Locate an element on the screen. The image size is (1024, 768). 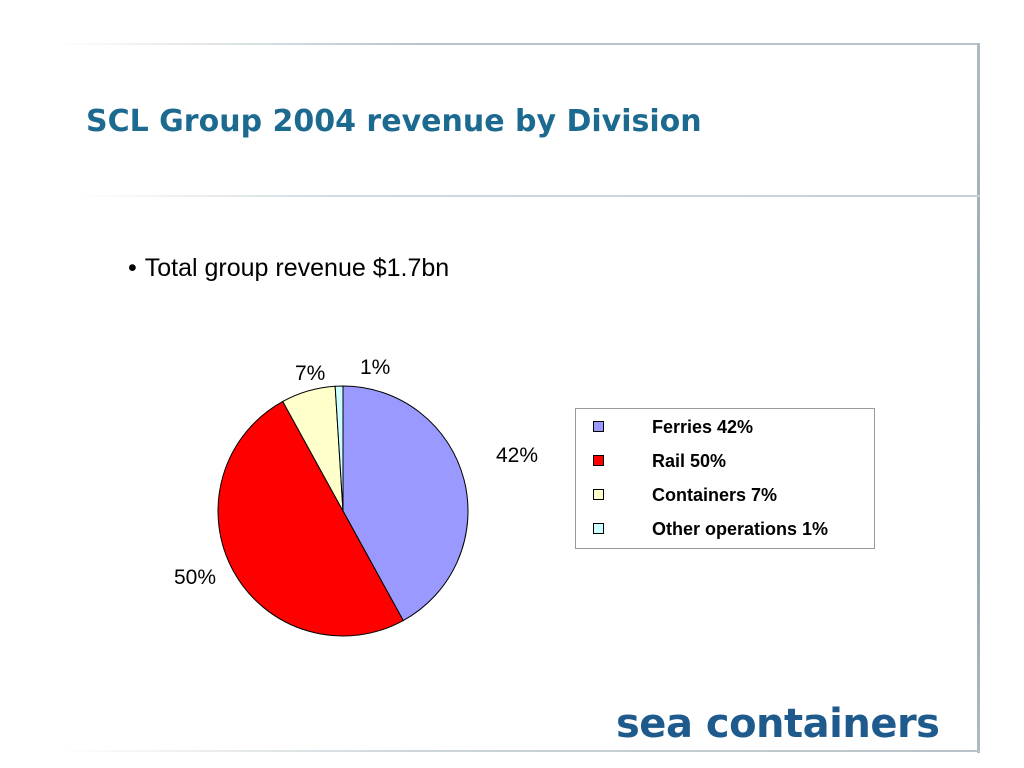
sea-containers-logo: sea containers is located at coordinates (778, 724).